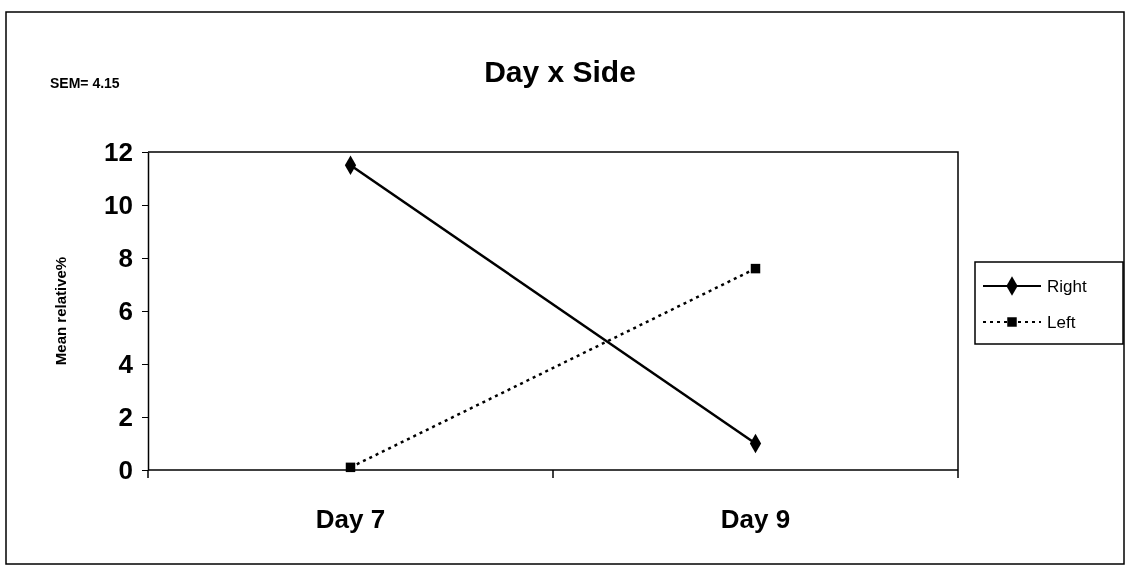 This screenshot has width=1132, height=566. I want to click on x-tick-label: Day 7, so click(350, 519).